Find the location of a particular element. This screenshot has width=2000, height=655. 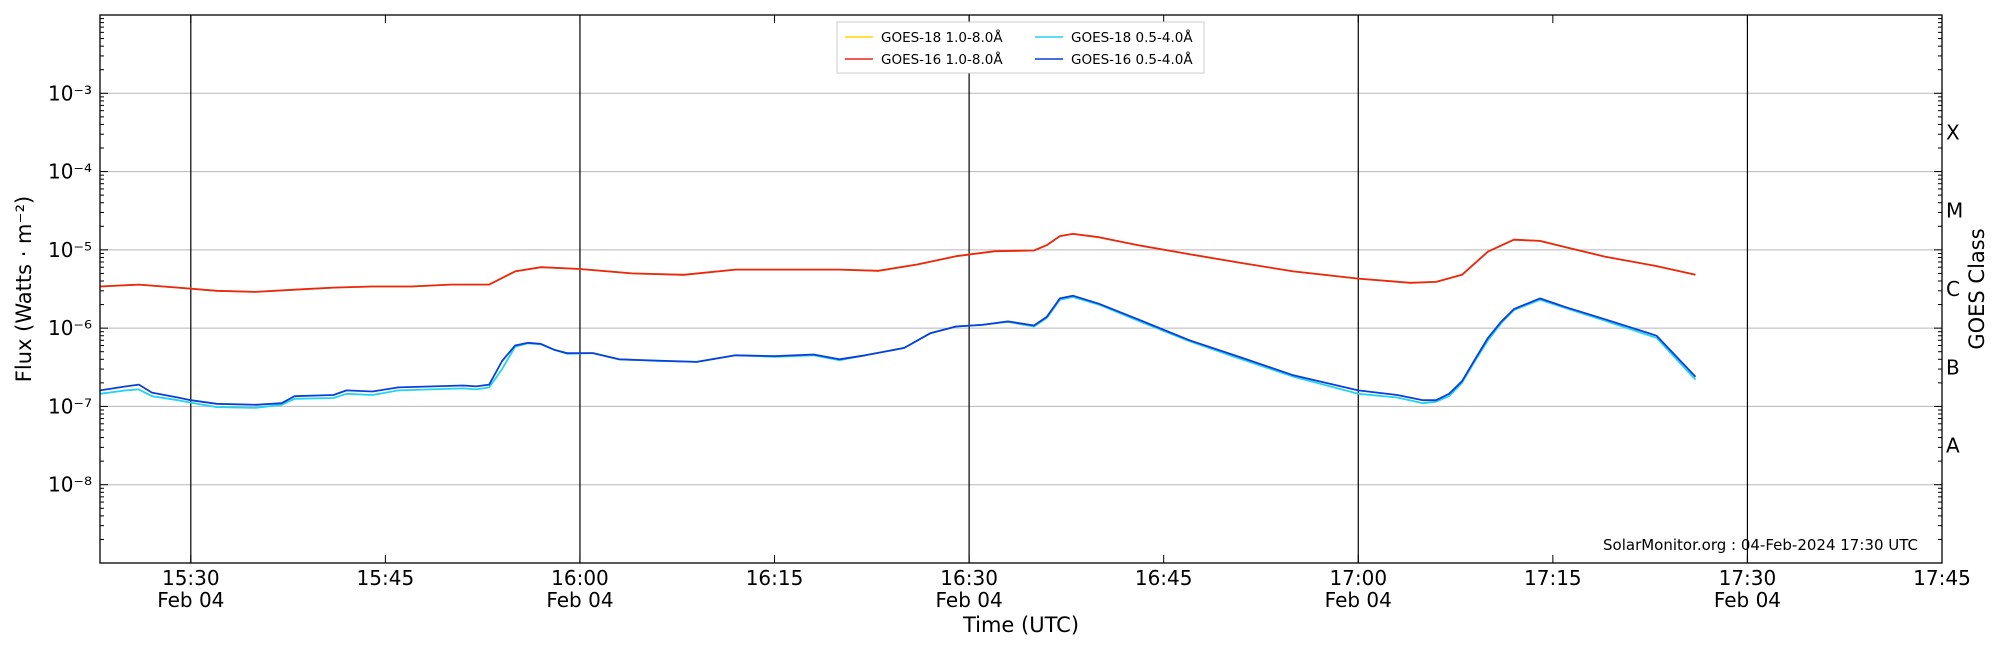

goes-class-label: A is located at coordinates (1953, 446).